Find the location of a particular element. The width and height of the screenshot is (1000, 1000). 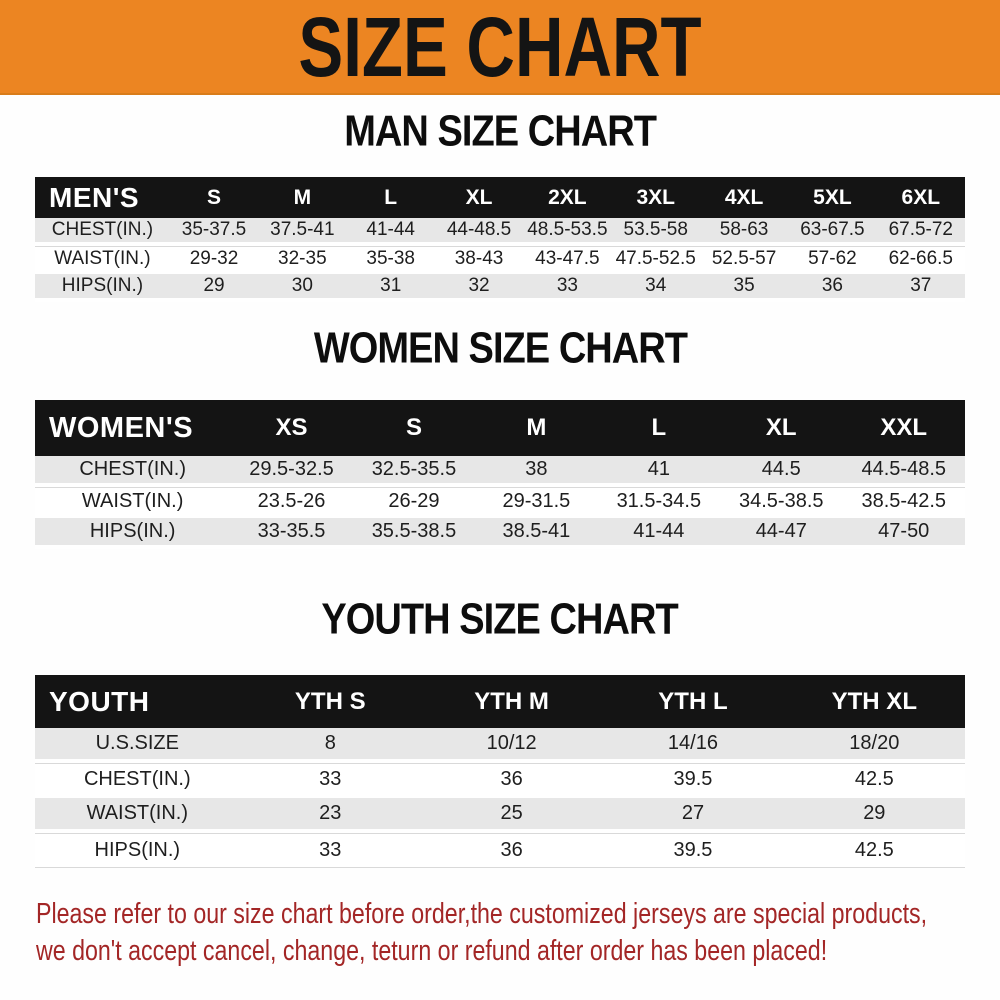

size-cell: 35.5-38.5 is located at coordinates (414, 533).